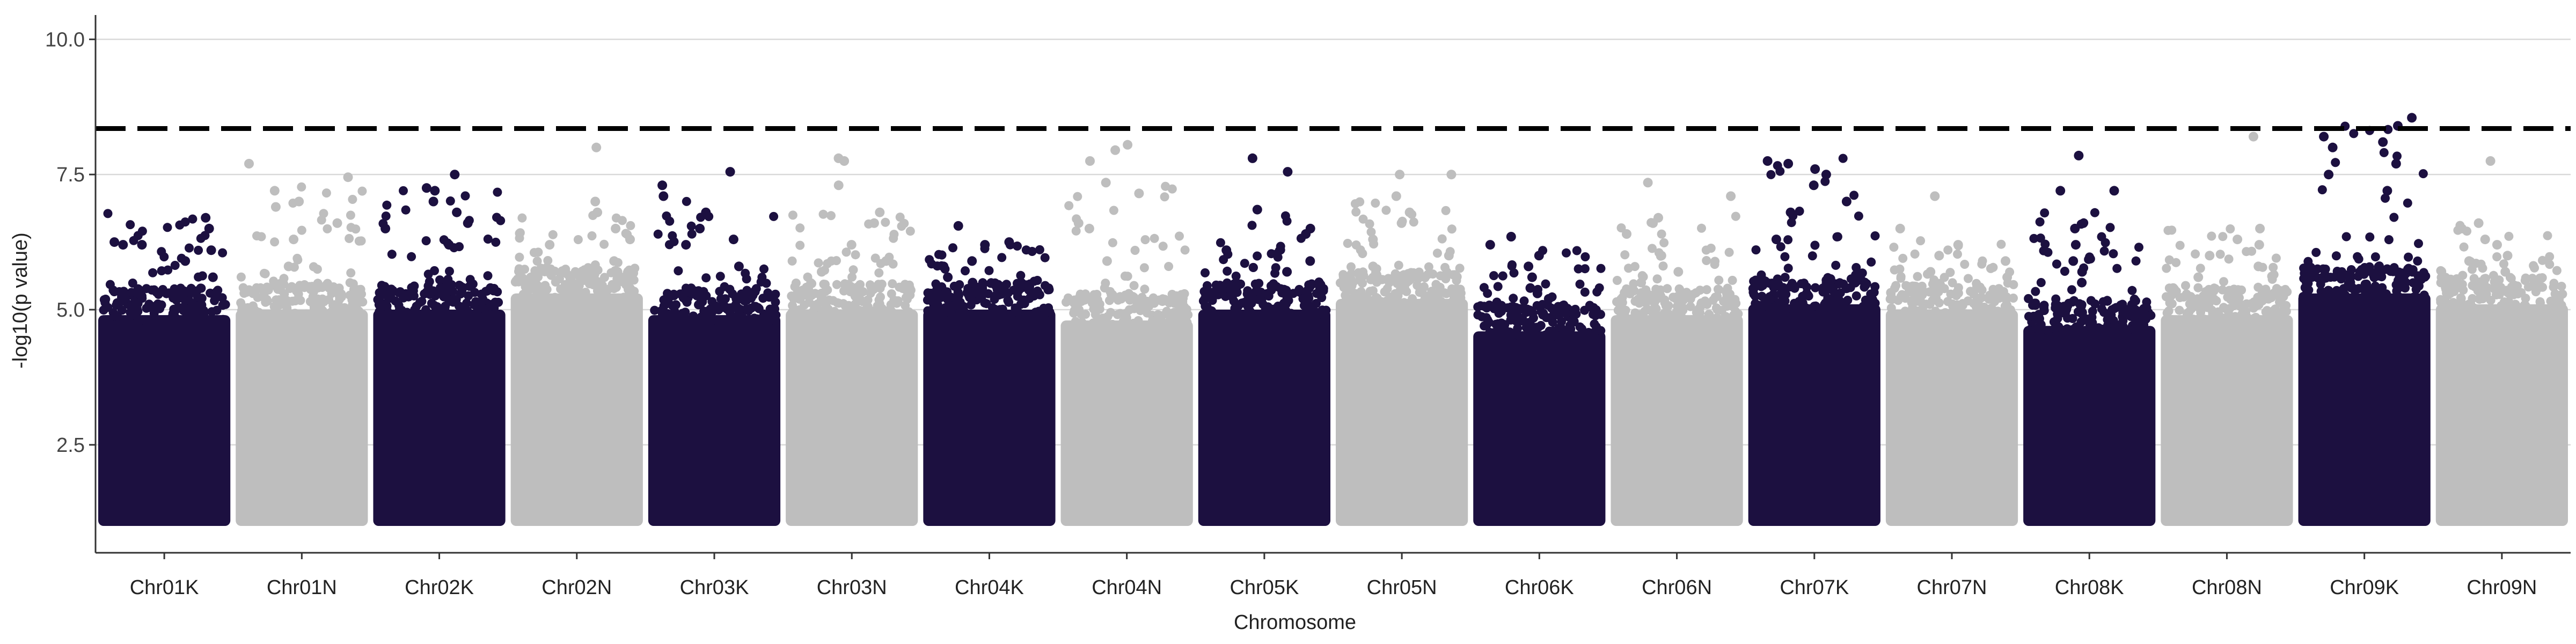 This screenshot has height=644, width=2576. Describe the element at coordinates (164, 587) in the screenshot. I see `x-tick-label: Chr01K` at that location.